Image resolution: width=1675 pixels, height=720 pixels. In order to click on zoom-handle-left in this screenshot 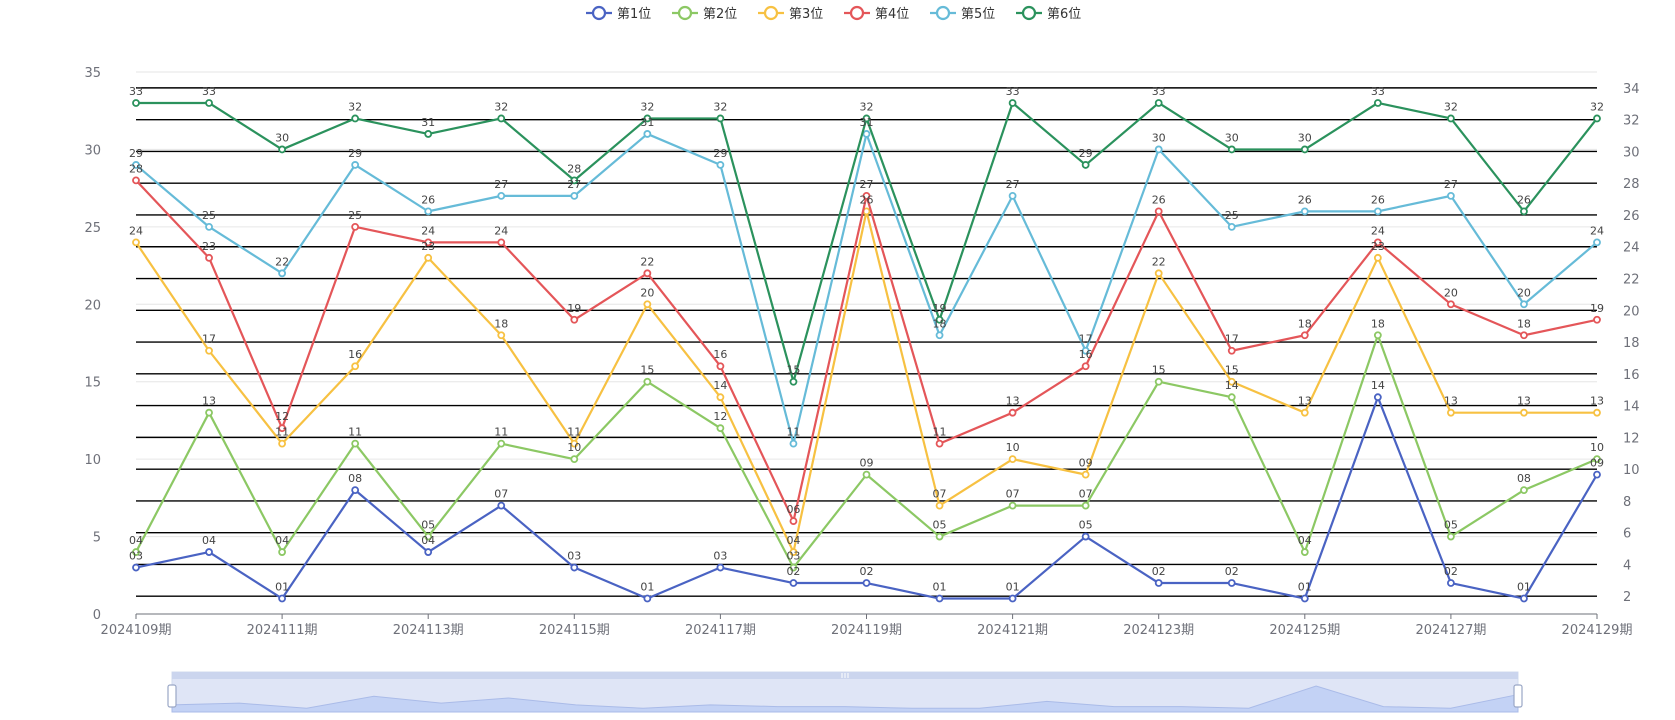, I will do `click(172, 696)`.